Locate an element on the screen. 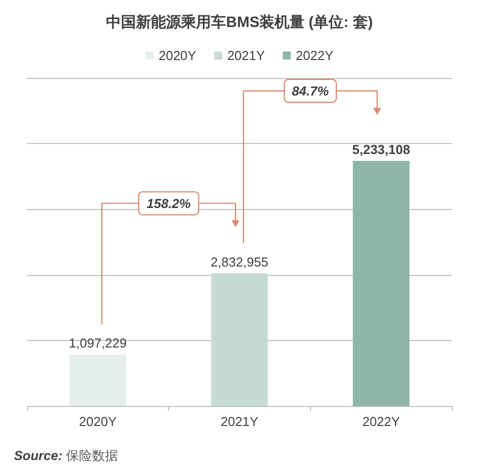 The image size is (479, 470). legend-label: 2022Y is located at coordinates (315, 55).